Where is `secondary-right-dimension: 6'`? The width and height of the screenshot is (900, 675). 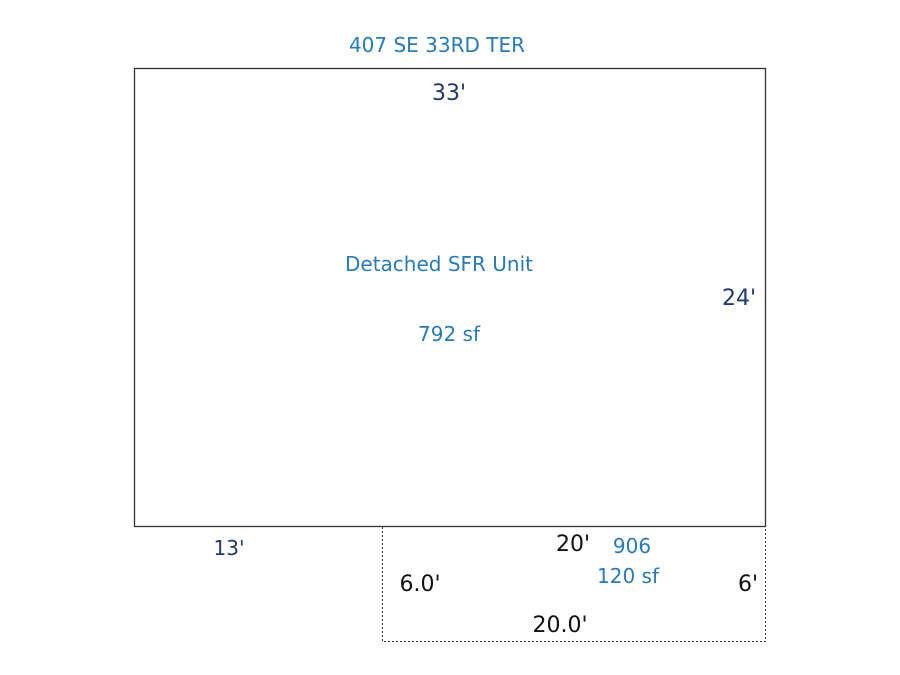
secondary-right-dimension: 6' is located at coordinates (748, 584).